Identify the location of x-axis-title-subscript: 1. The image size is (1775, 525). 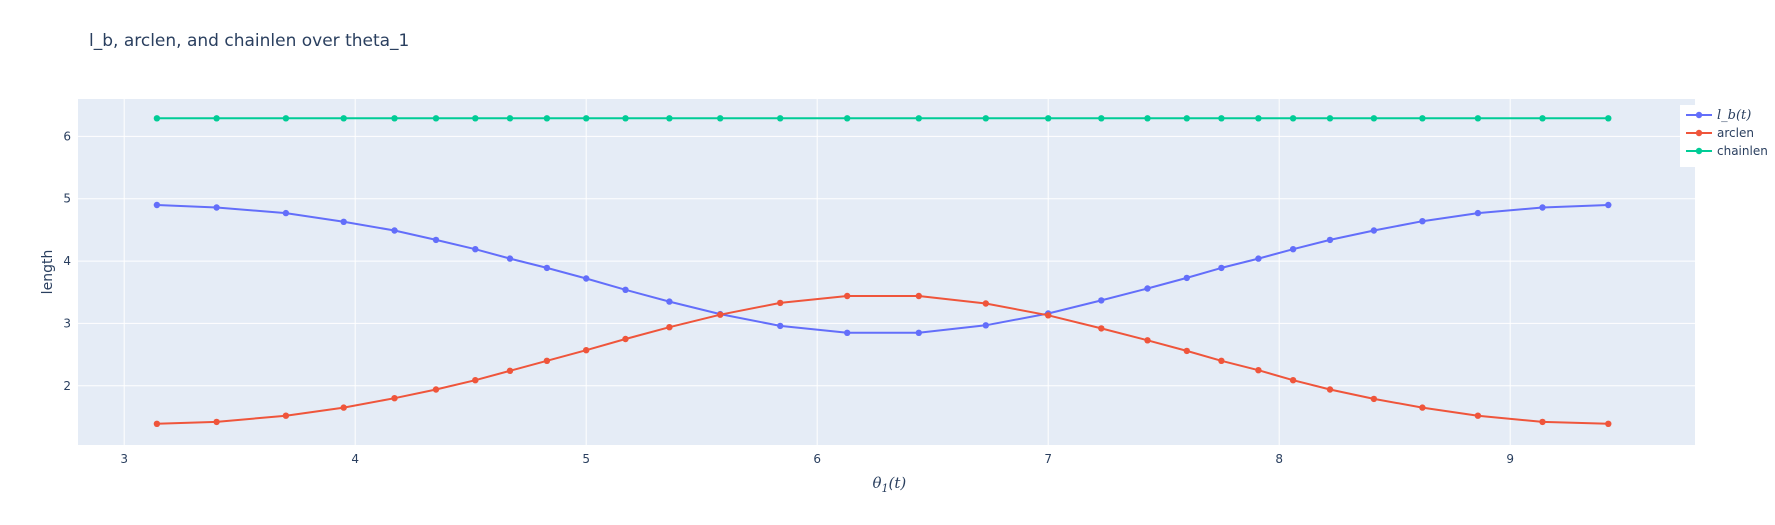
(885, 488).